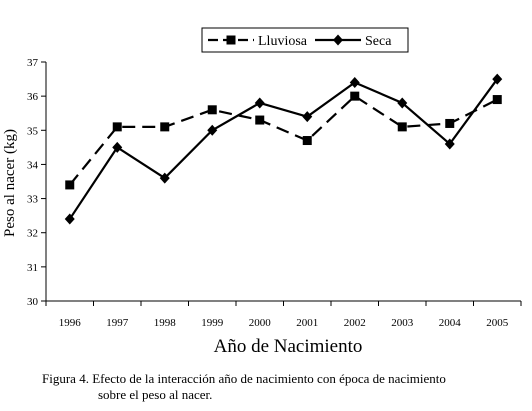 The width and height of the screenshot is (532, 411). I want to click on legend-marker-seca, so click(338, 40).